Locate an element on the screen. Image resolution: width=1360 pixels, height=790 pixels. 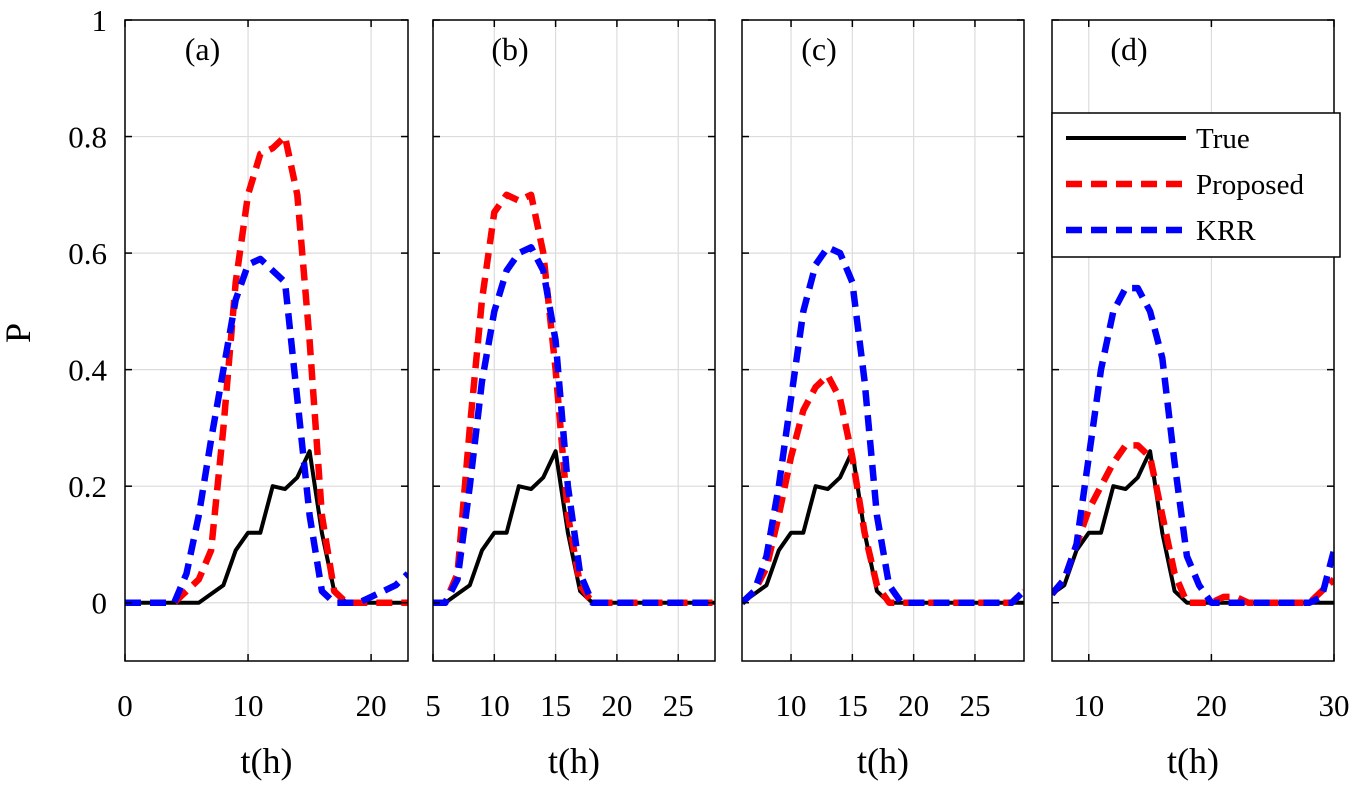
legend-label-true: True is located at coordinates (1223, 139).